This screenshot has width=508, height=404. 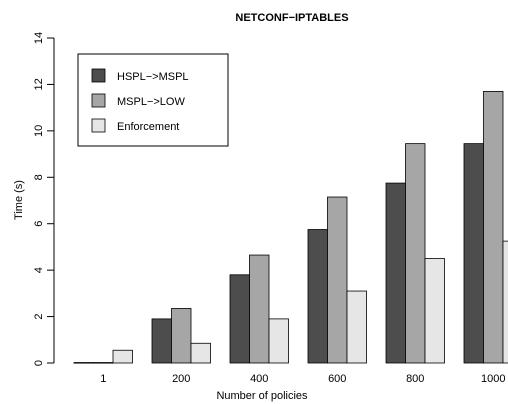 I want to click on x-tick-label: 800, so click(x=415, y=379).